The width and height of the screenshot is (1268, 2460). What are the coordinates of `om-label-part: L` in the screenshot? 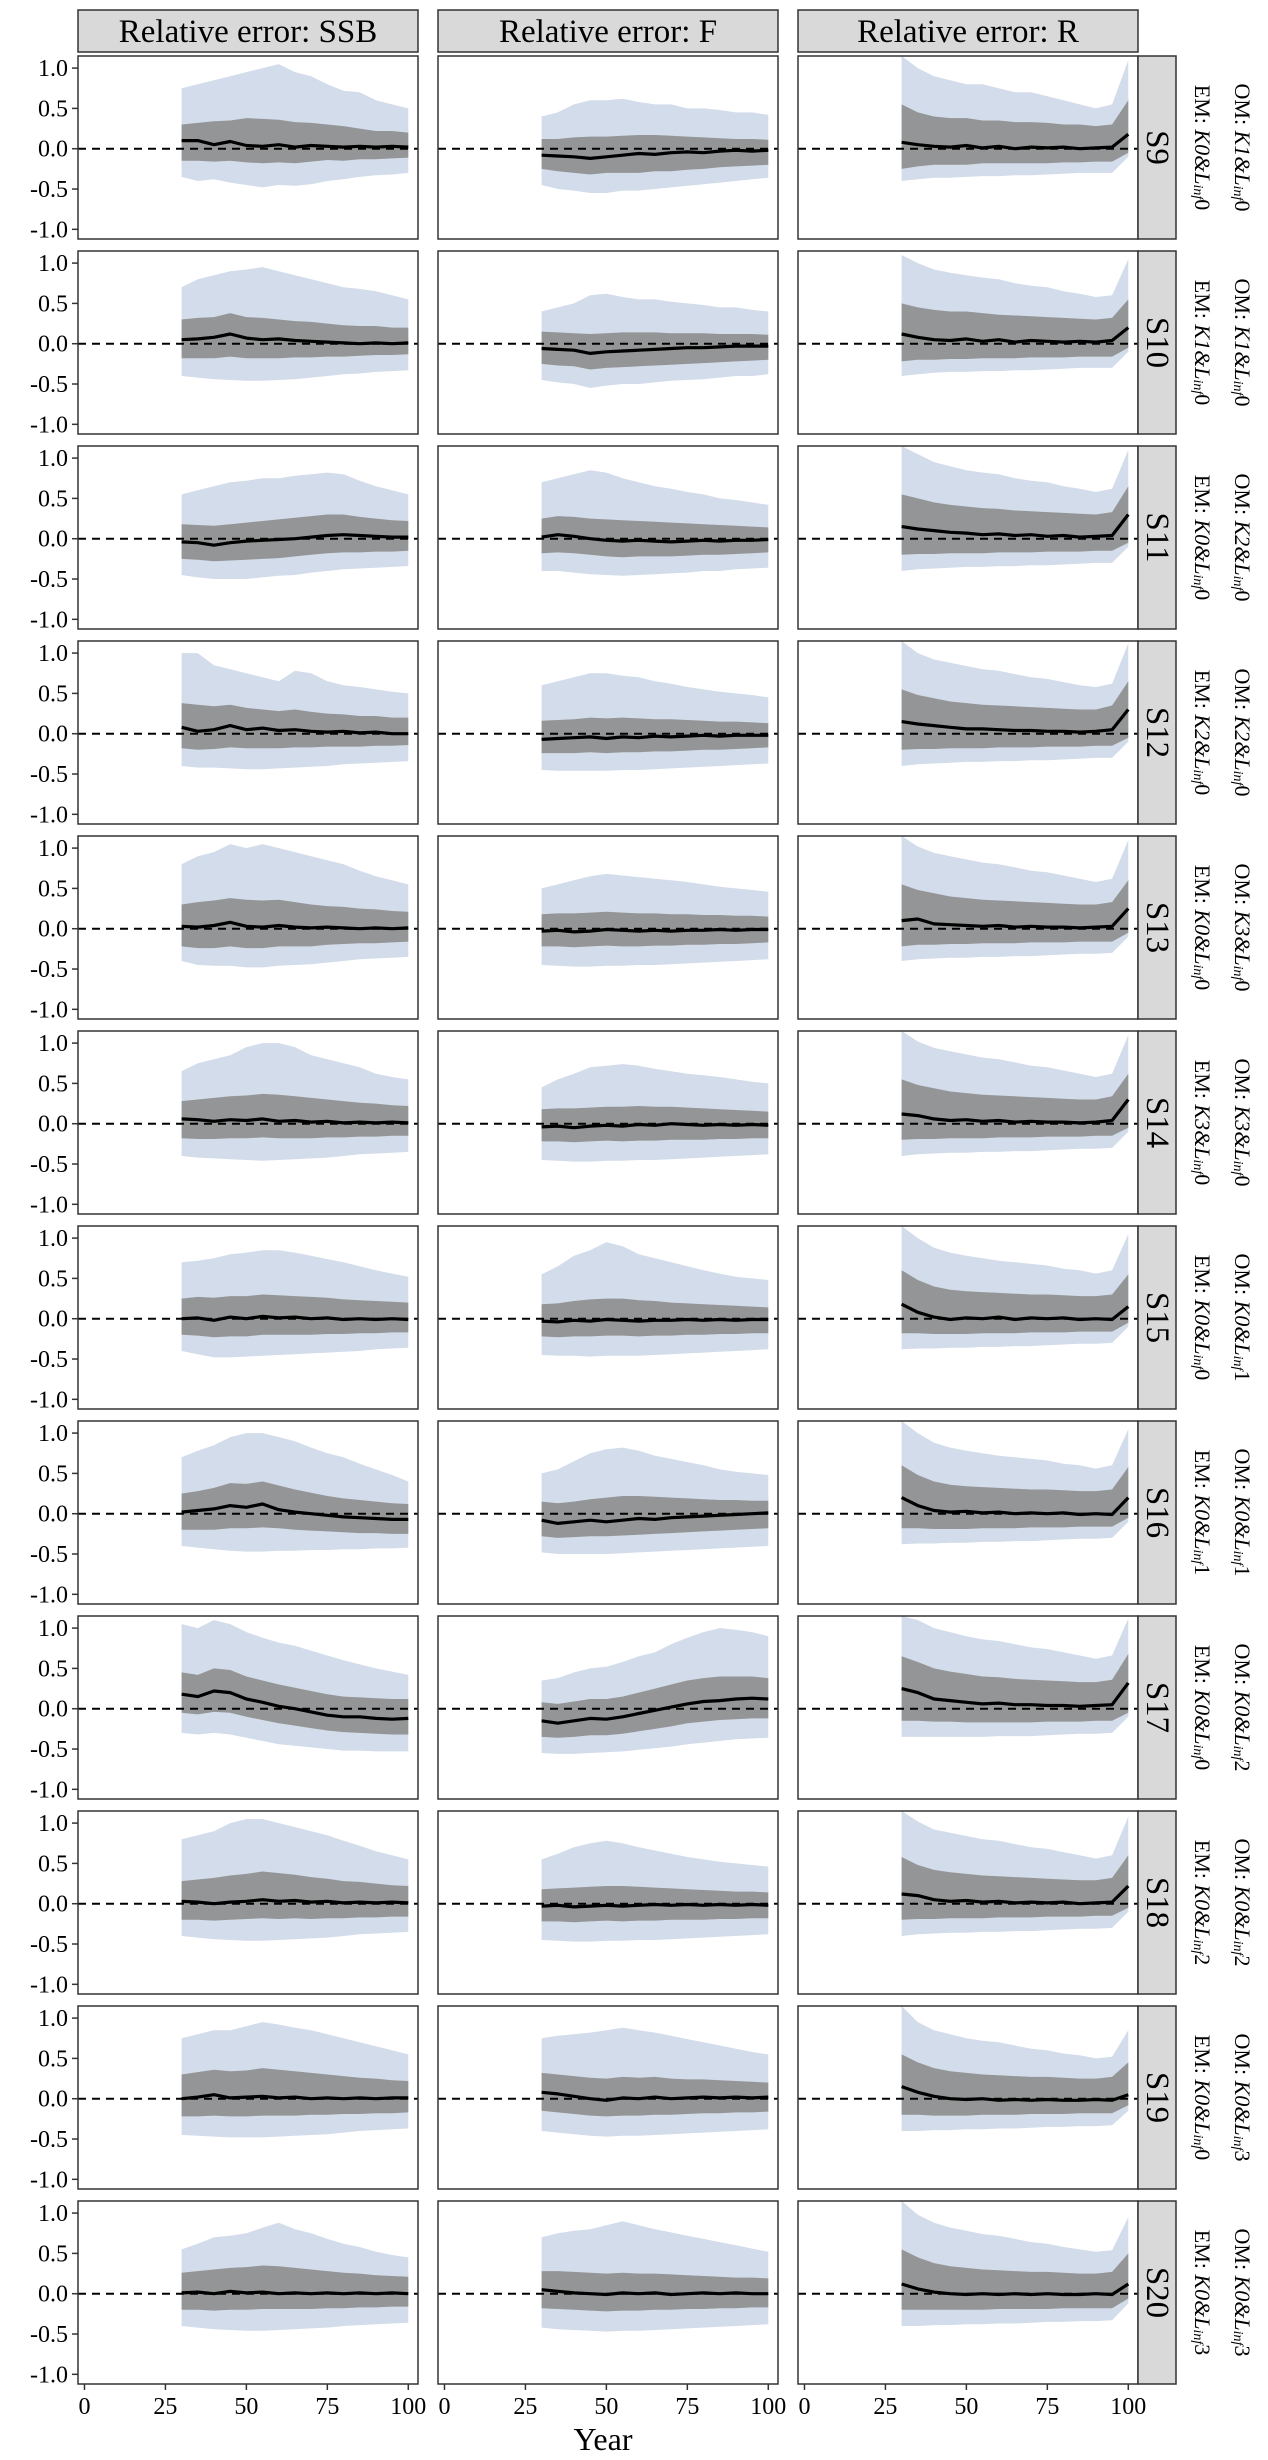 It's located at (1243, 178).